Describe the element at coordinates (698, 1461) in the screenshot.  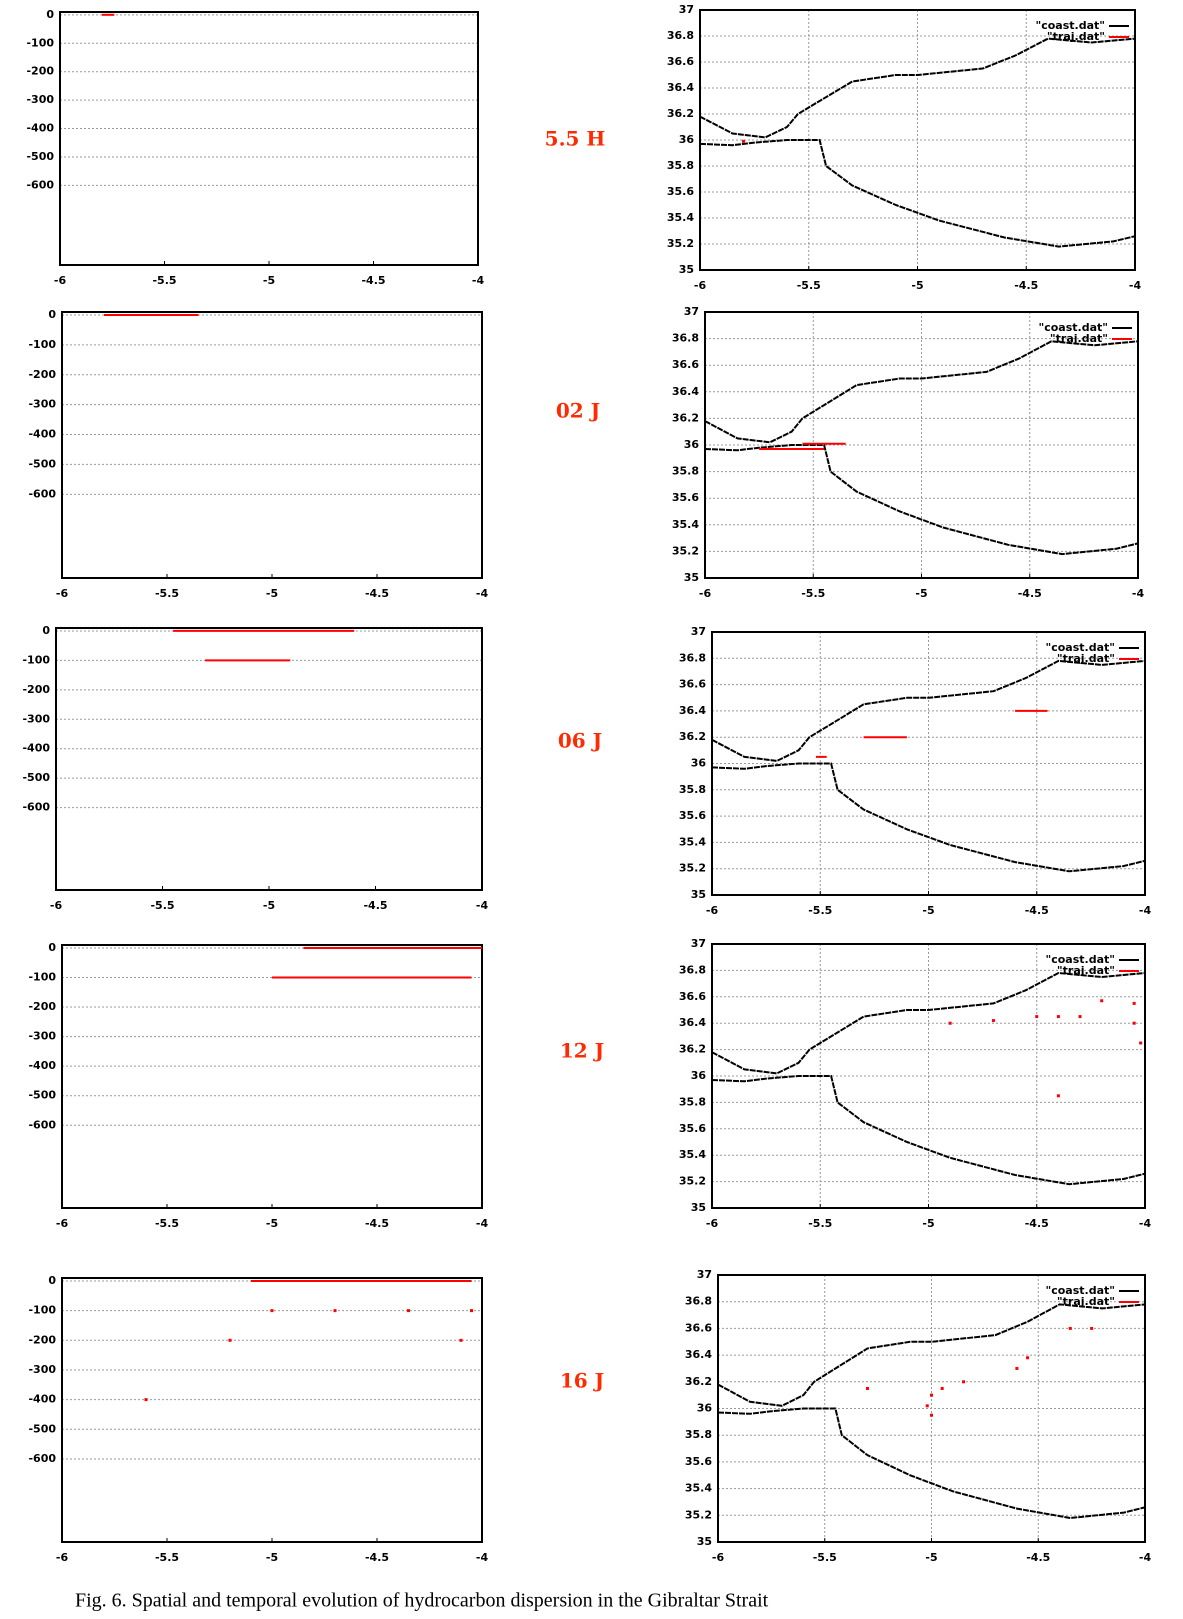
I see `y-tick-label: 35.6` at that location.